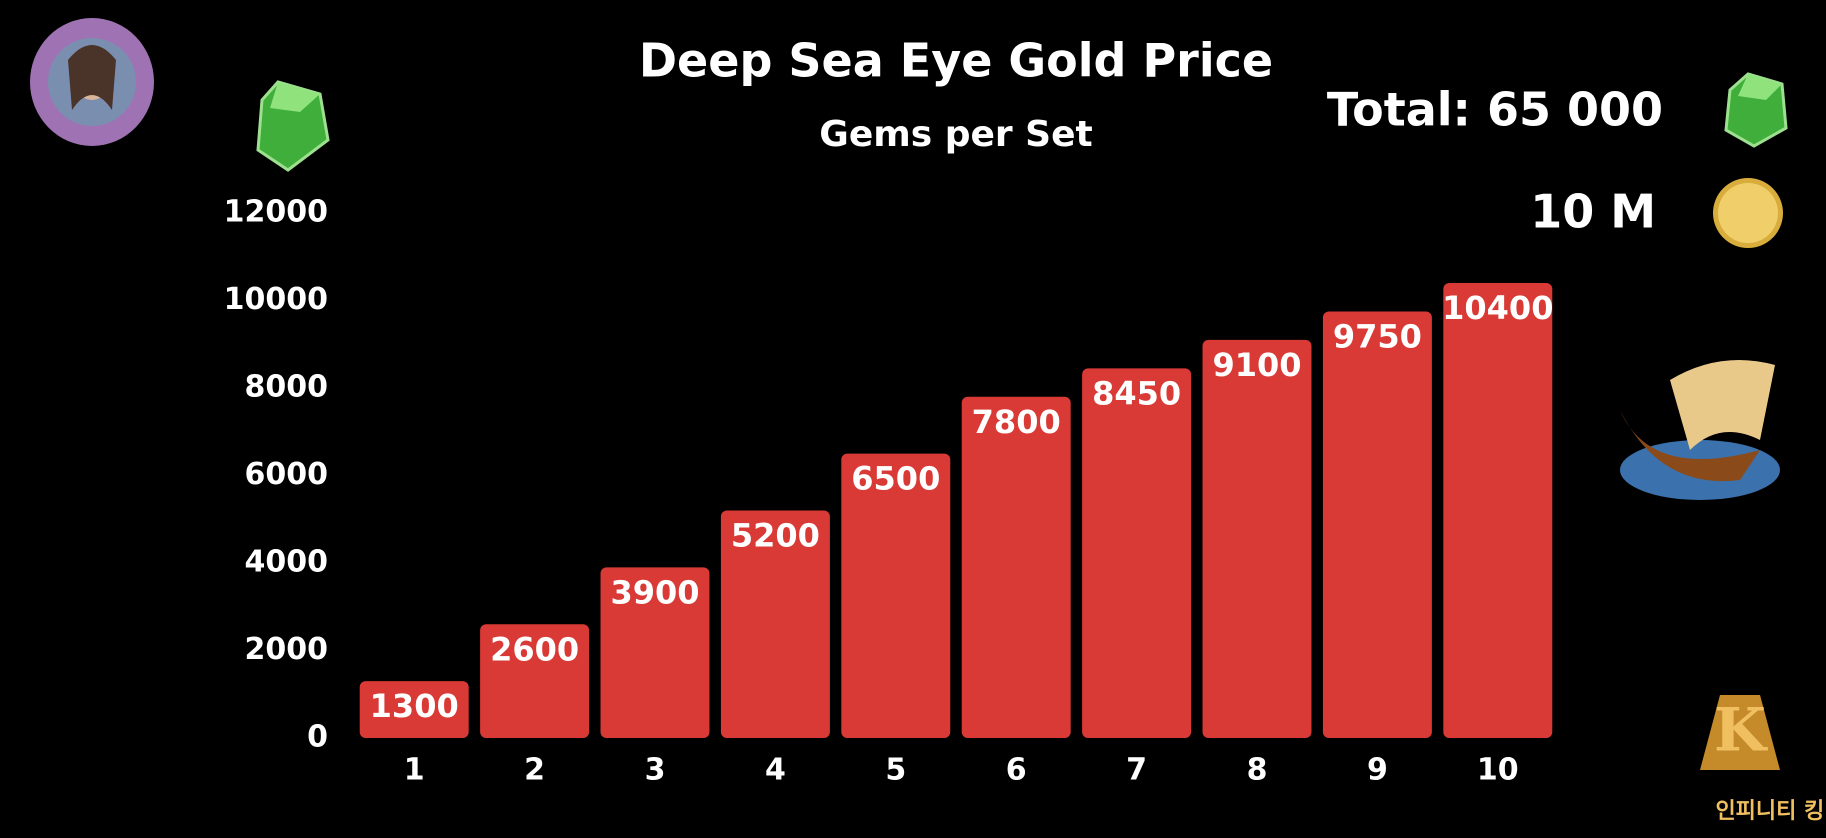 This screenshot has width=1826, height=838. What do you see at coordinates (414, 706) in the screenshot?
I see `value-label: 1300` at bounding box center [414, 706].